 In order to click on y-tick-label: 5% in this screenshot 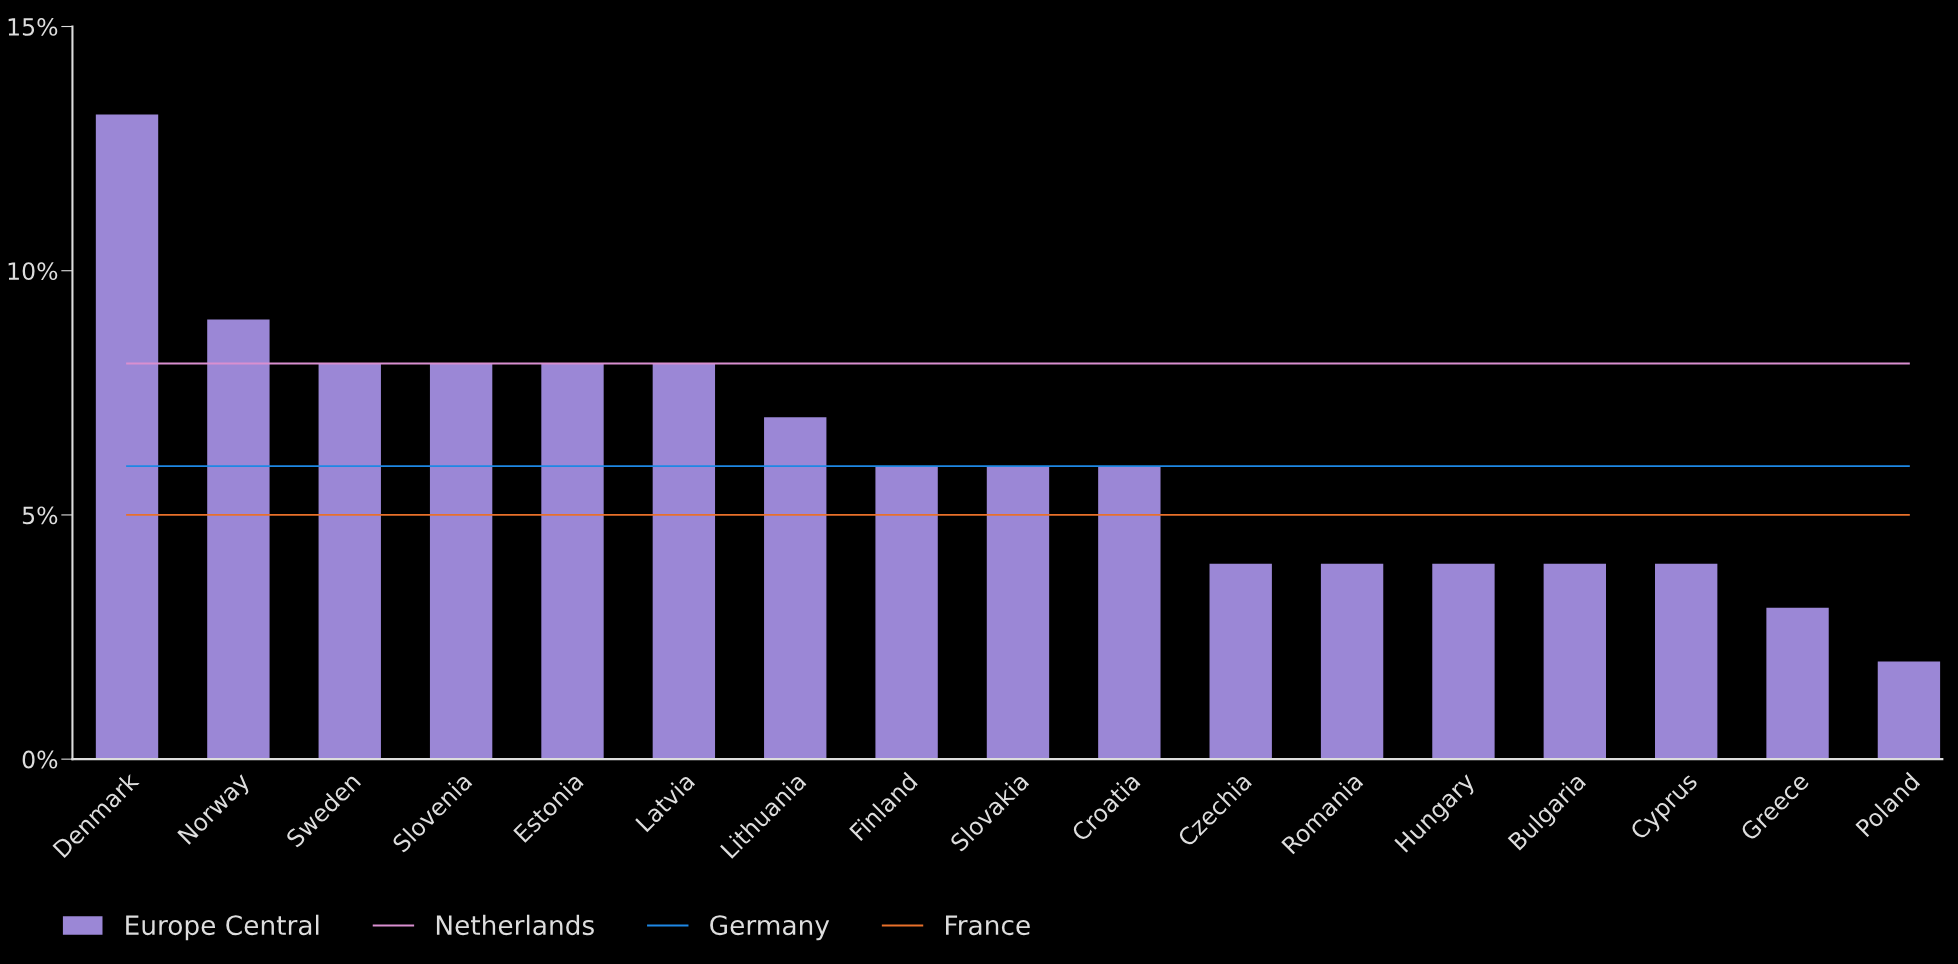, I will do `click(40, 515)`.